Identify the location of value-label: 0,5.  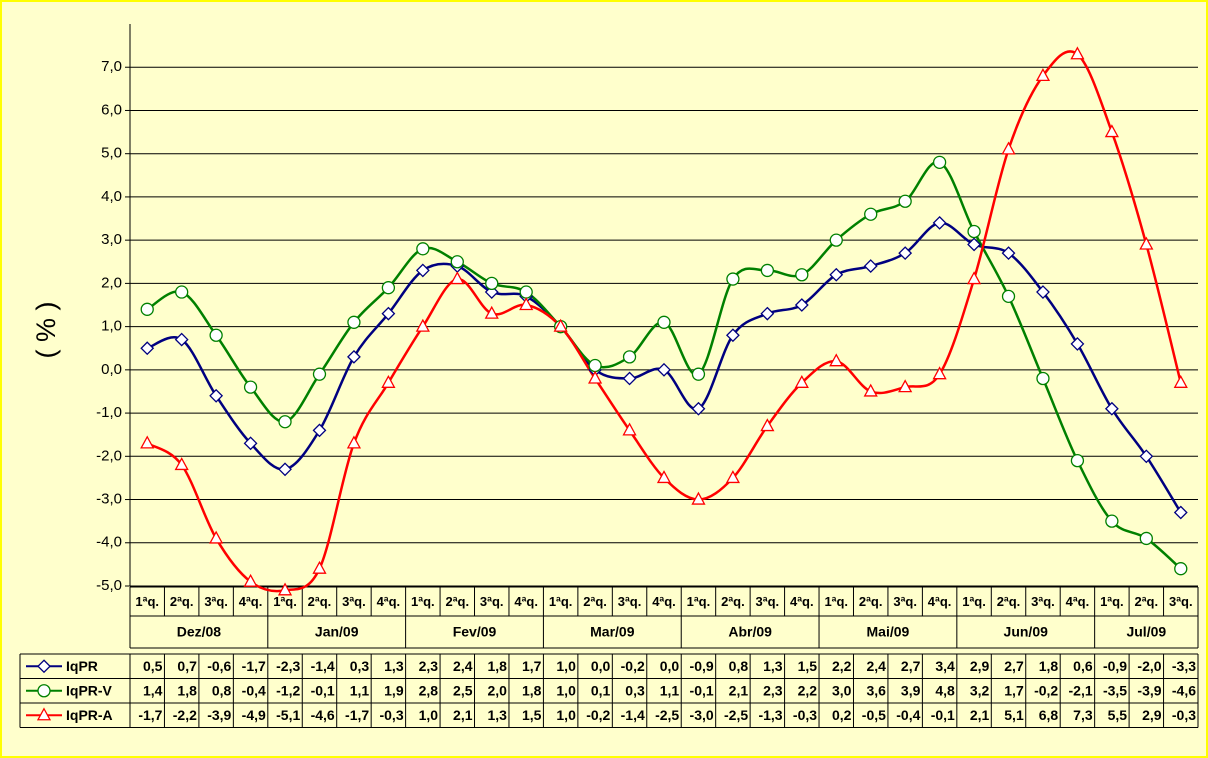
(153, 666).